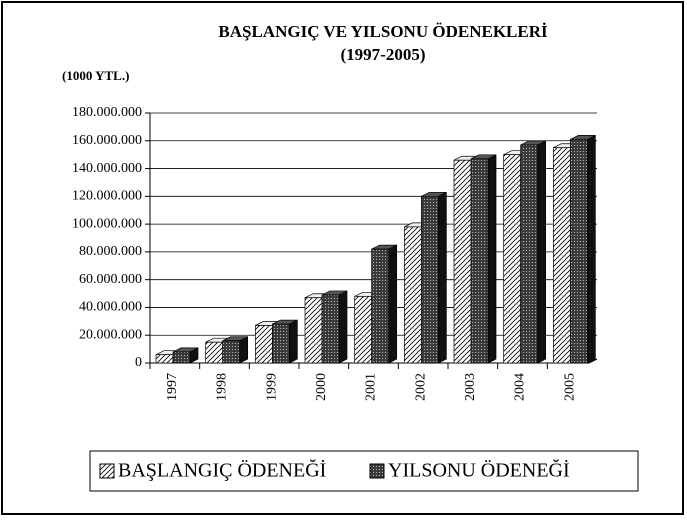 Image resolution: width=687 pixels, height=523 pixels. I want to click on y-tick-label: 80.000.000, so click(110, 251).